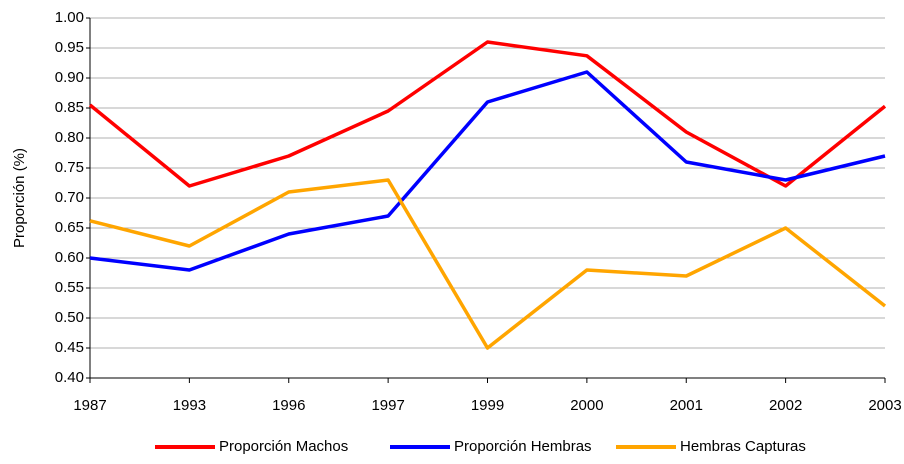 The height and width of the screenshot is (464, 904). What do you see at coordinates (686, 405) in the screenshot?
I see `x-tick-label: 2001` at bounding box center [686, 405].